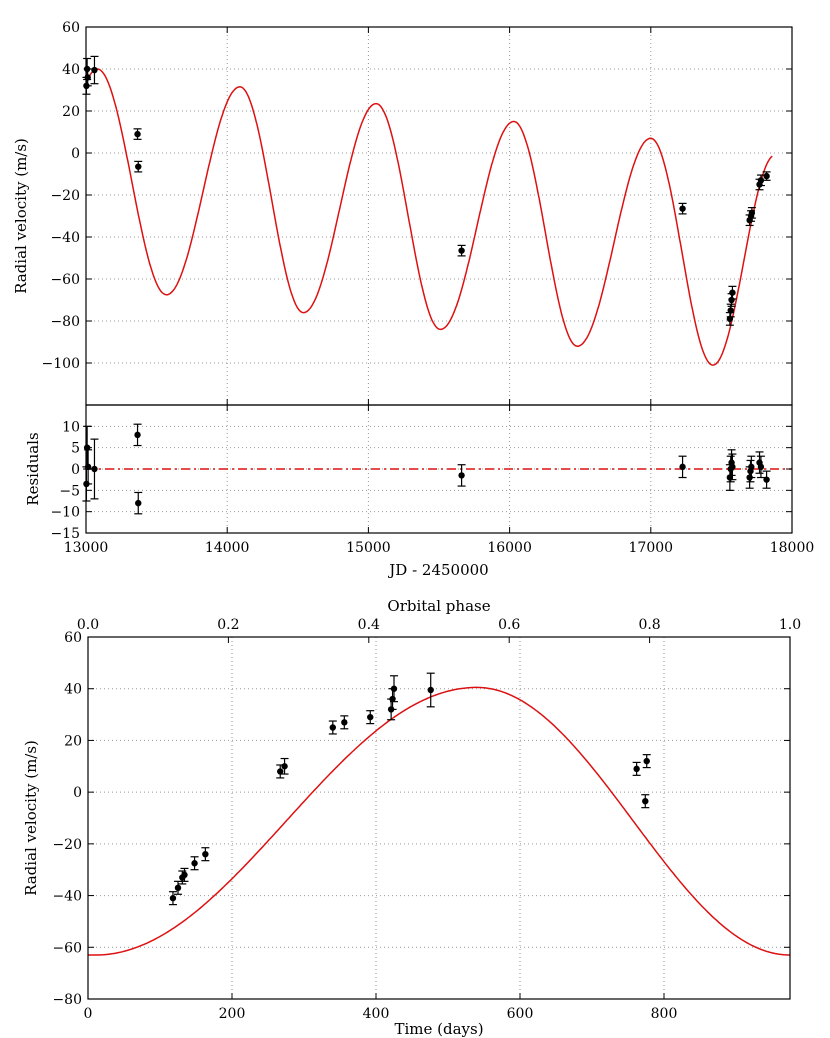 The image size is (830, 1038). What do you see at coordinates (75, 470) in the screenshot?
I see `residuals-y-tick-label: 0` at bounding box center [75, 470].